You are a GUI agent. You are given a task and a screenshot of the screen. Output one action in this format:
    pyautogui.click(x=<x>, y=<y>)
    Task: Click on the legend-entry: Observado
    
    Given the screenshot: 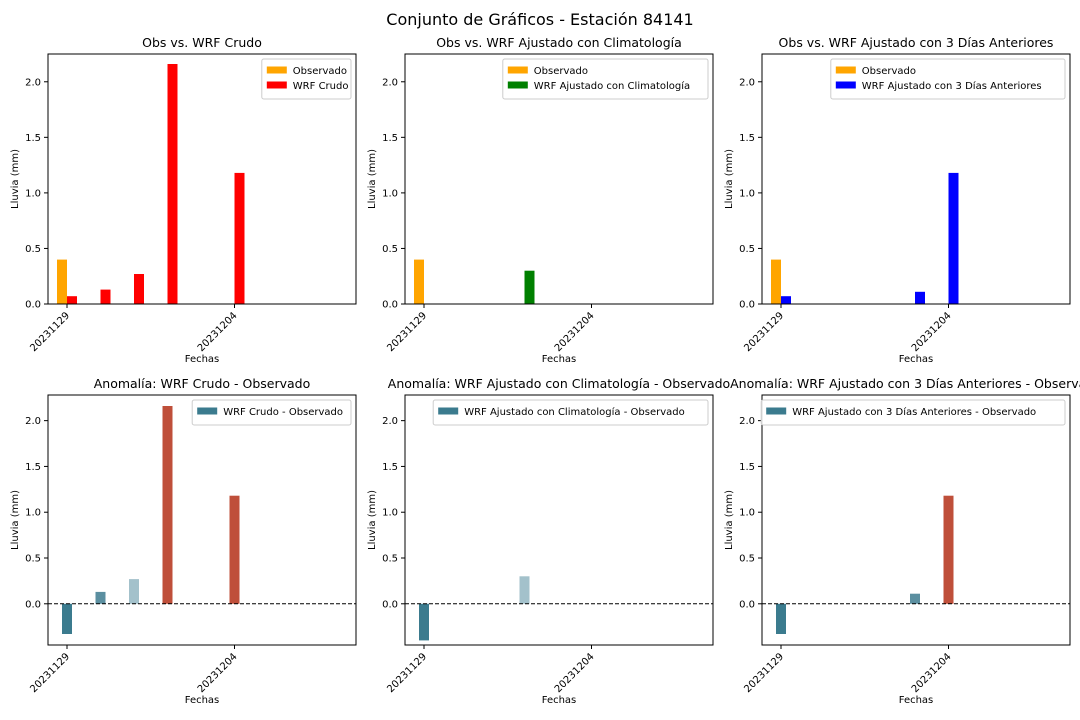 What is the action you would take?
    pyautogui.click(x=561, y=71)
    